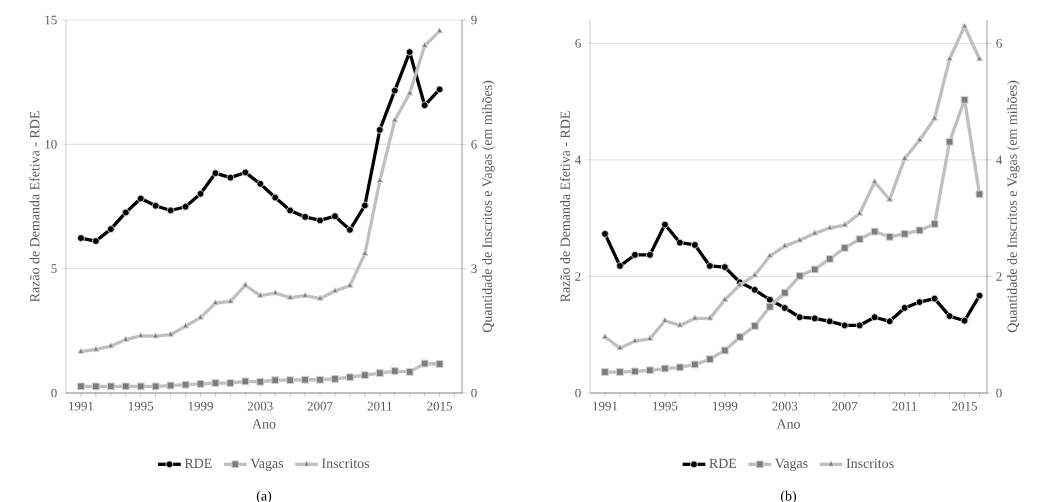  What do you see at coordinates (999, 43) in the screenshot?
I see `y2-tick-label: 6` at bounding box center [999, 43].